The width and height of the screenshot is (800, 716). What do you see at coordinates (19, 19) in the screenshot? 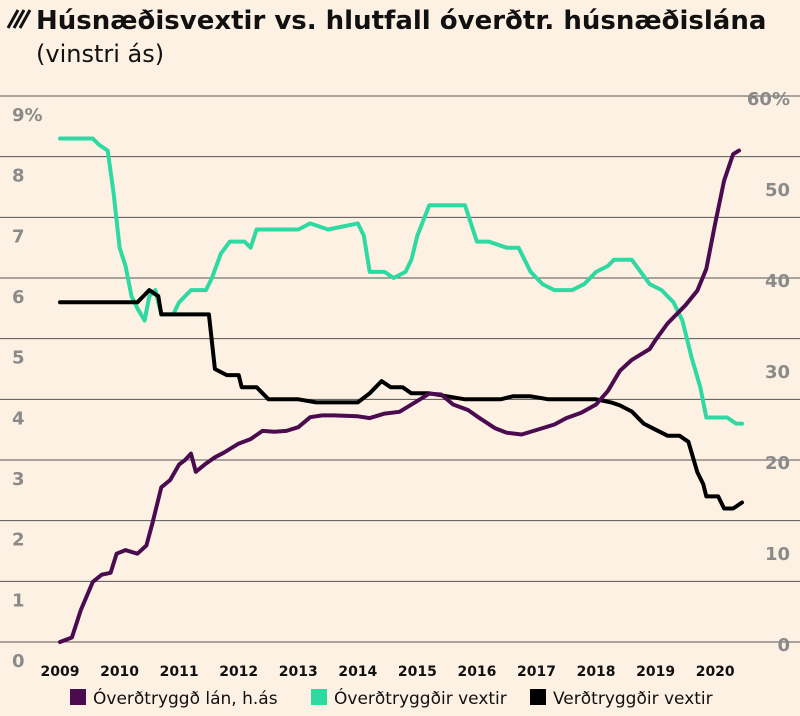
I see `hatch-icon` at bounding box center [19, 19].